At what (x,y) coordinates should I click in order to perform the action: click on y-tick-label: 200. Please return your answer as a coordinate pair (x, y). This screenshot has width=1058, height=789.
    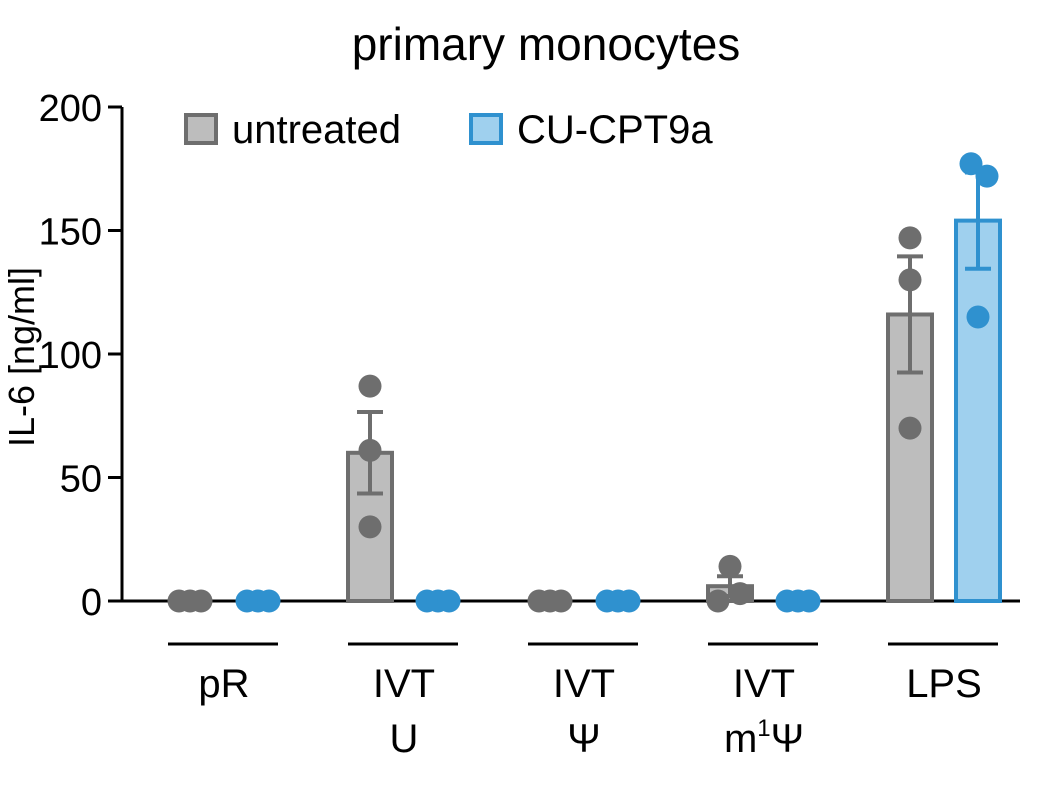
    Looking at the image, I should click on (70, 109).